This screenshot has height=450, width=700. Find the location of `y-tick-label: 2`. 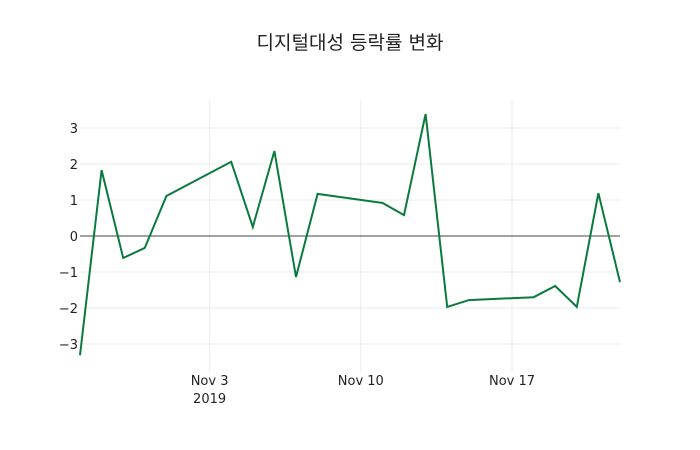

y-tick-label: 2 is located at coordinates (74, 165).